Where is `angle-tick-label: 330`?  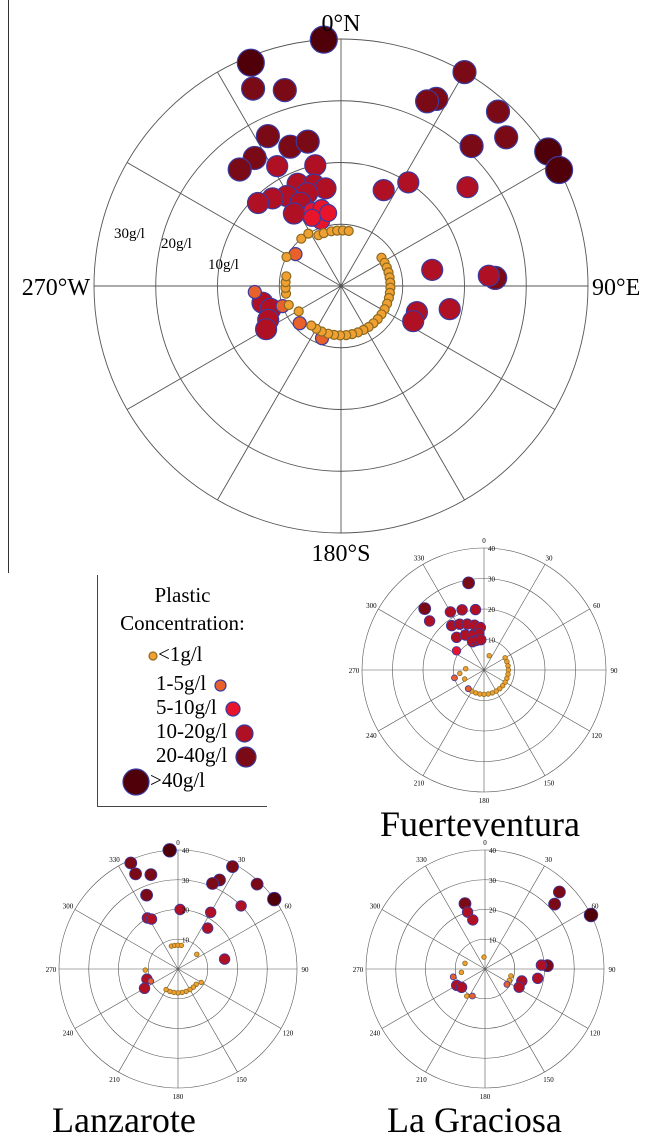
angle-tick-label: 330 is located at coordinates (419, 558).